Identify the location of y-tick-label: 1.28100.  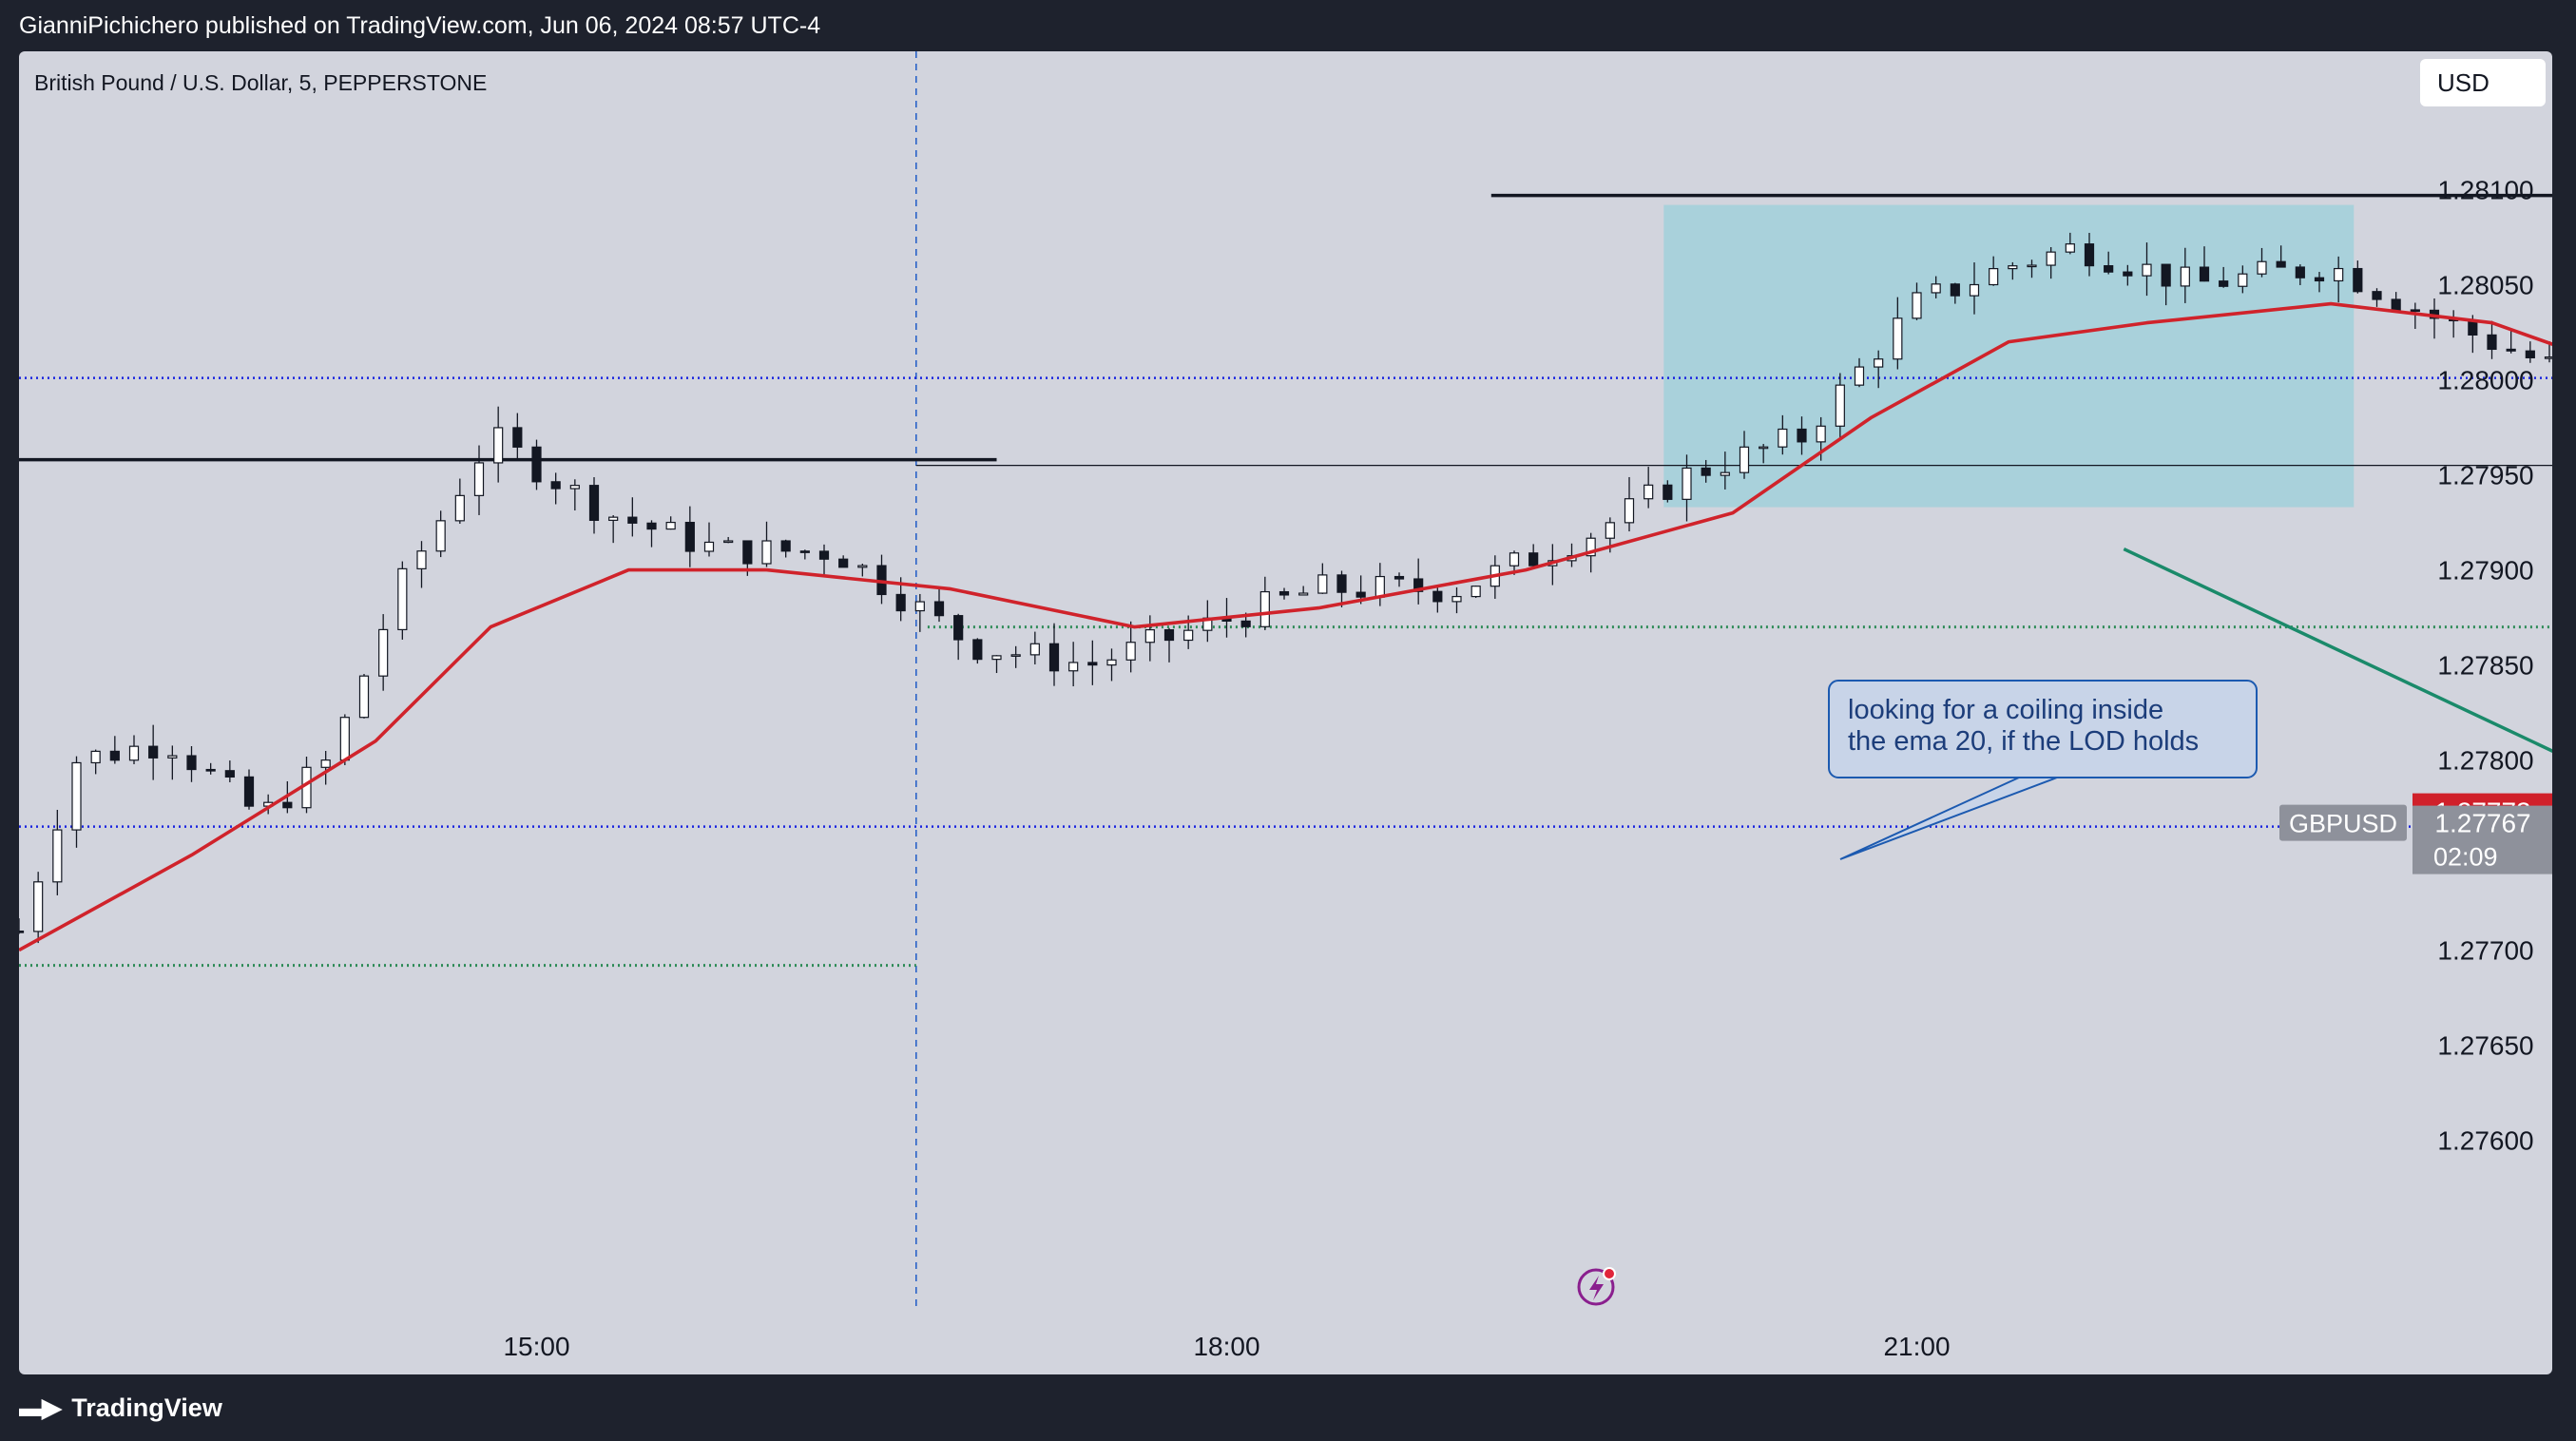
(2485, 190).